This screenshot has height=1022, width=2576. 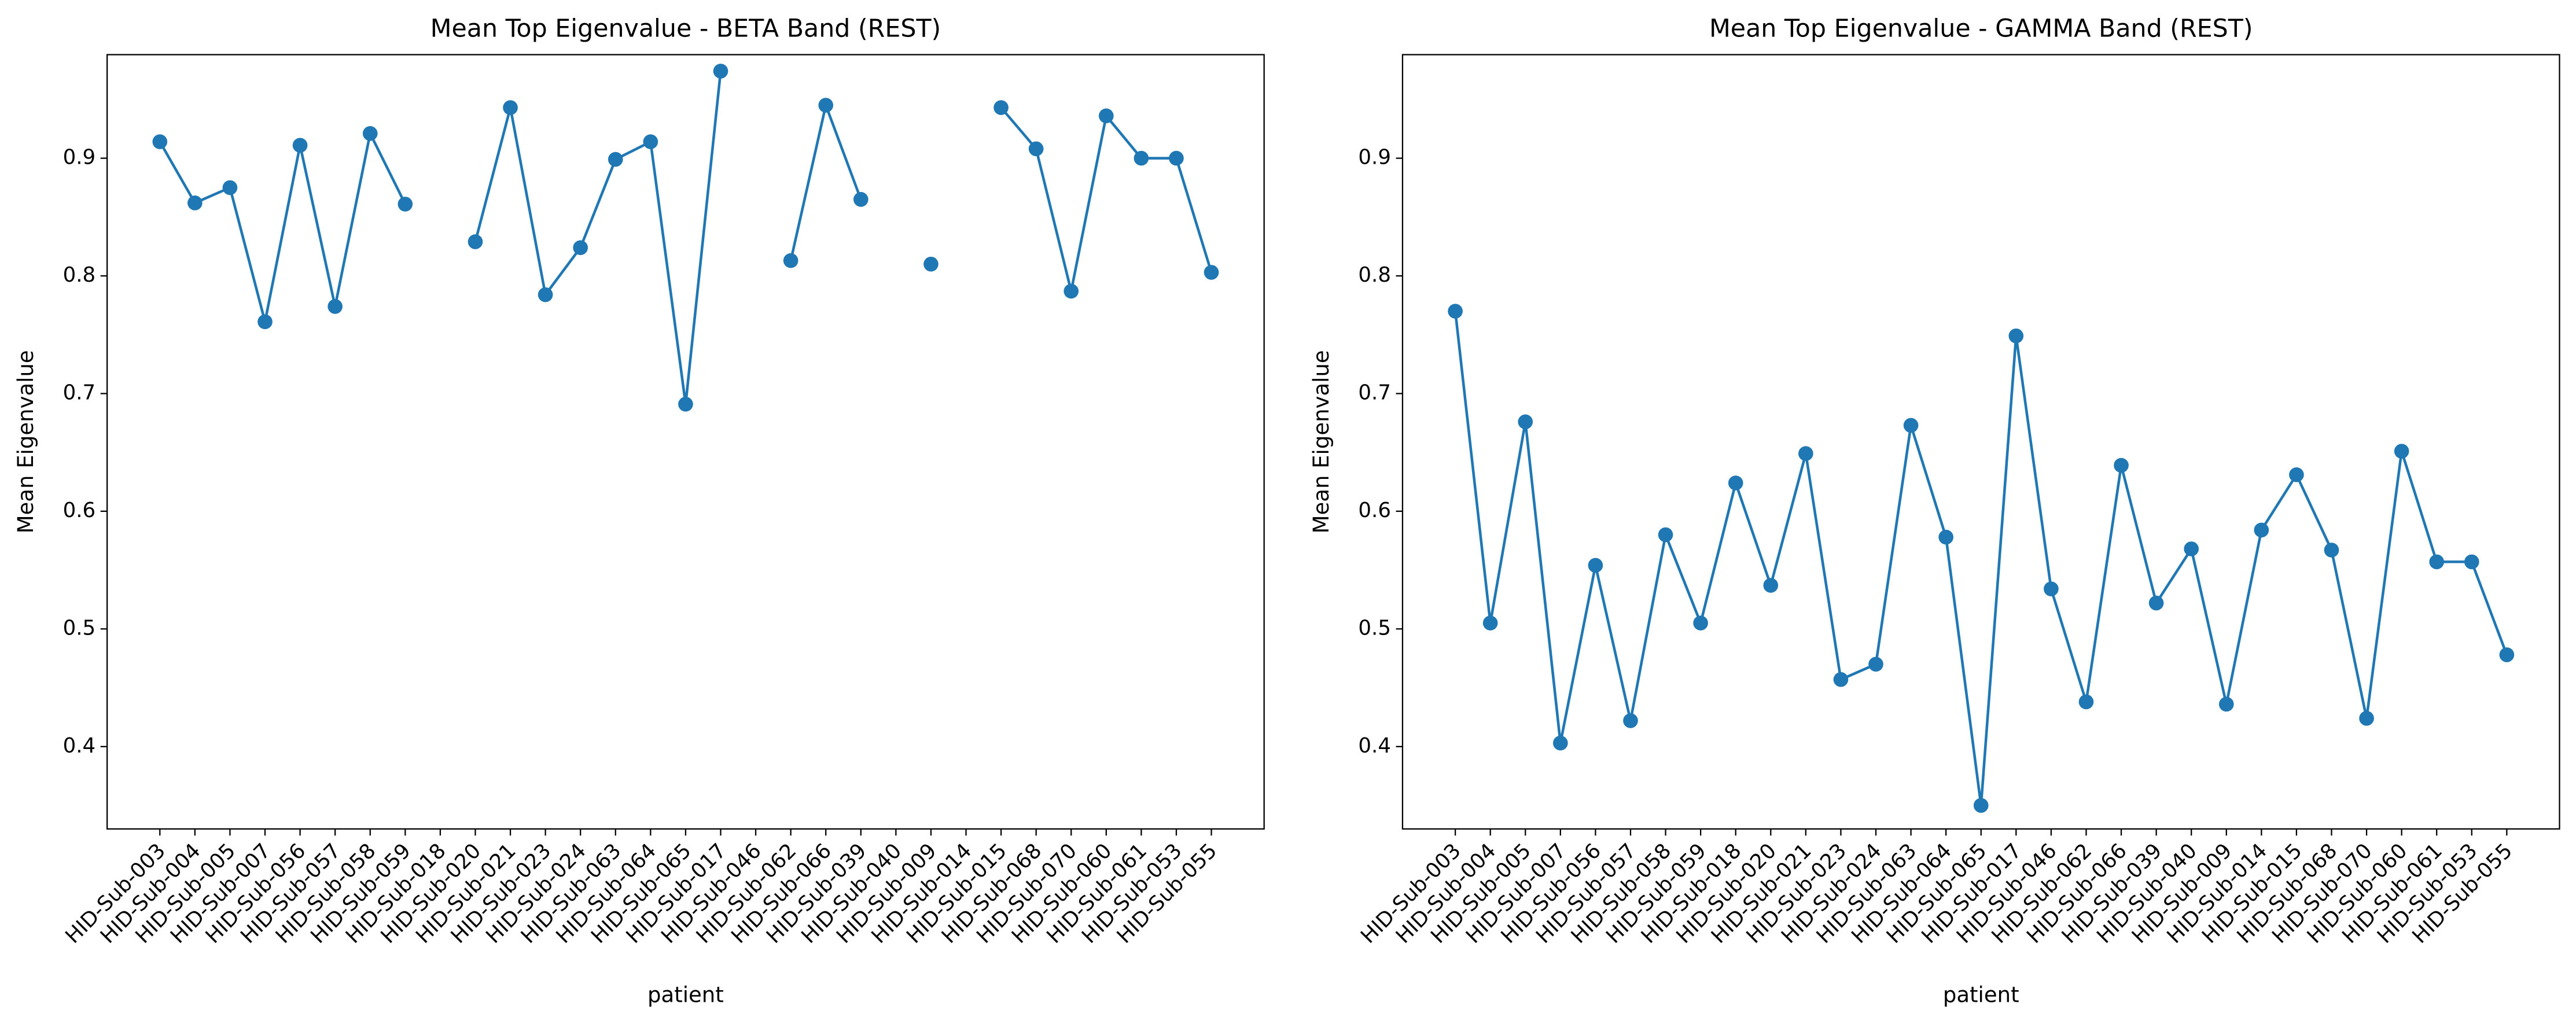 What do you see at coordinates (685, 28) in the screenshot?
I see `chart-title: Mean Top Eigenvalue - BETA Band (REST)` at bounding box center [685, 28].